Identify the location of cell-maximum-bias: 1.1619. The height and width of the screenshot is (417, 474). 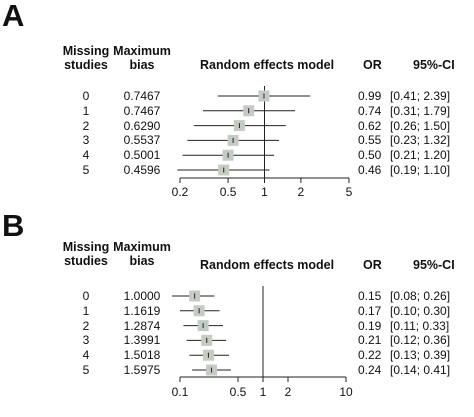
(142, 310).